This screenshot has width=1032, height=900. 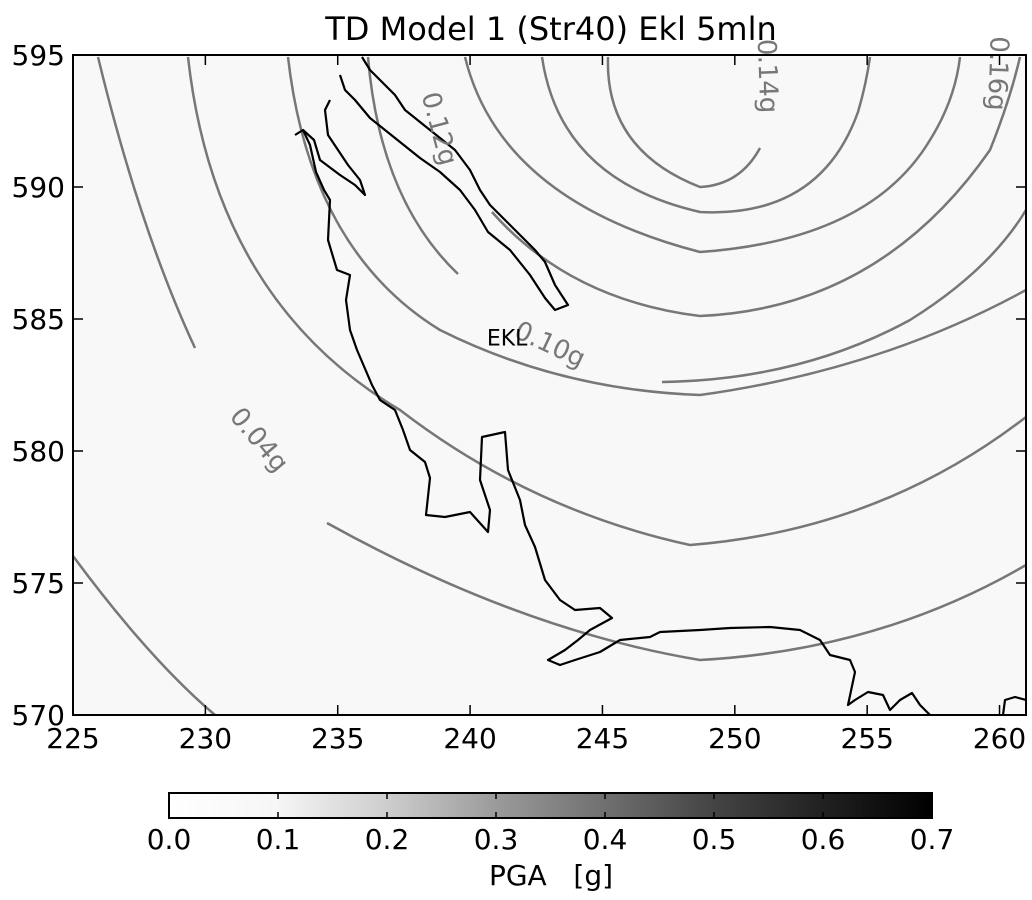 What do you see at coordinates (278, 839) in the screenshot?
I see `colorbar-tick-label: 0.1` at bounding box center [278, 839].